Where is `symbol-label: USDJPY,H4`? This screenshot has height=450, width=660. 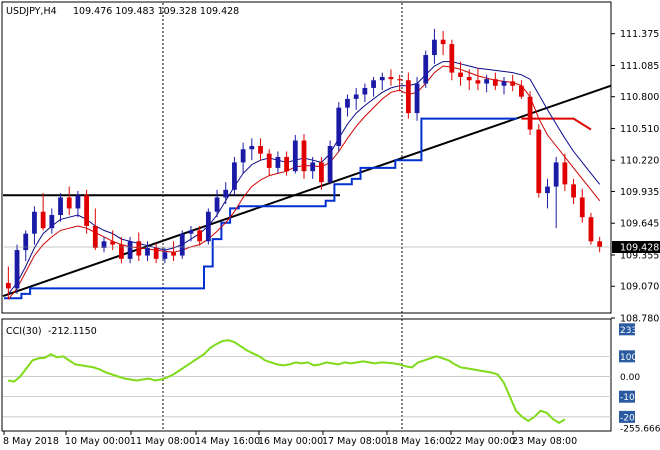
symbol-label: USDJPY,H4 is located at coordinates (31, 11).